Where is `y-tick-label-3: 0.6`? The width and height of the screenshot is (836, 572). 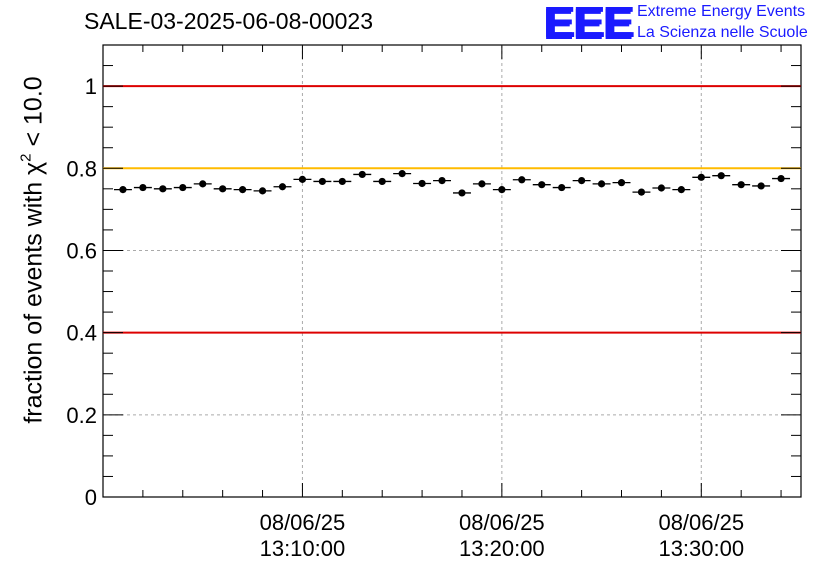
y-tick-label-3: 0.6 is located at coordinates (81, 250).